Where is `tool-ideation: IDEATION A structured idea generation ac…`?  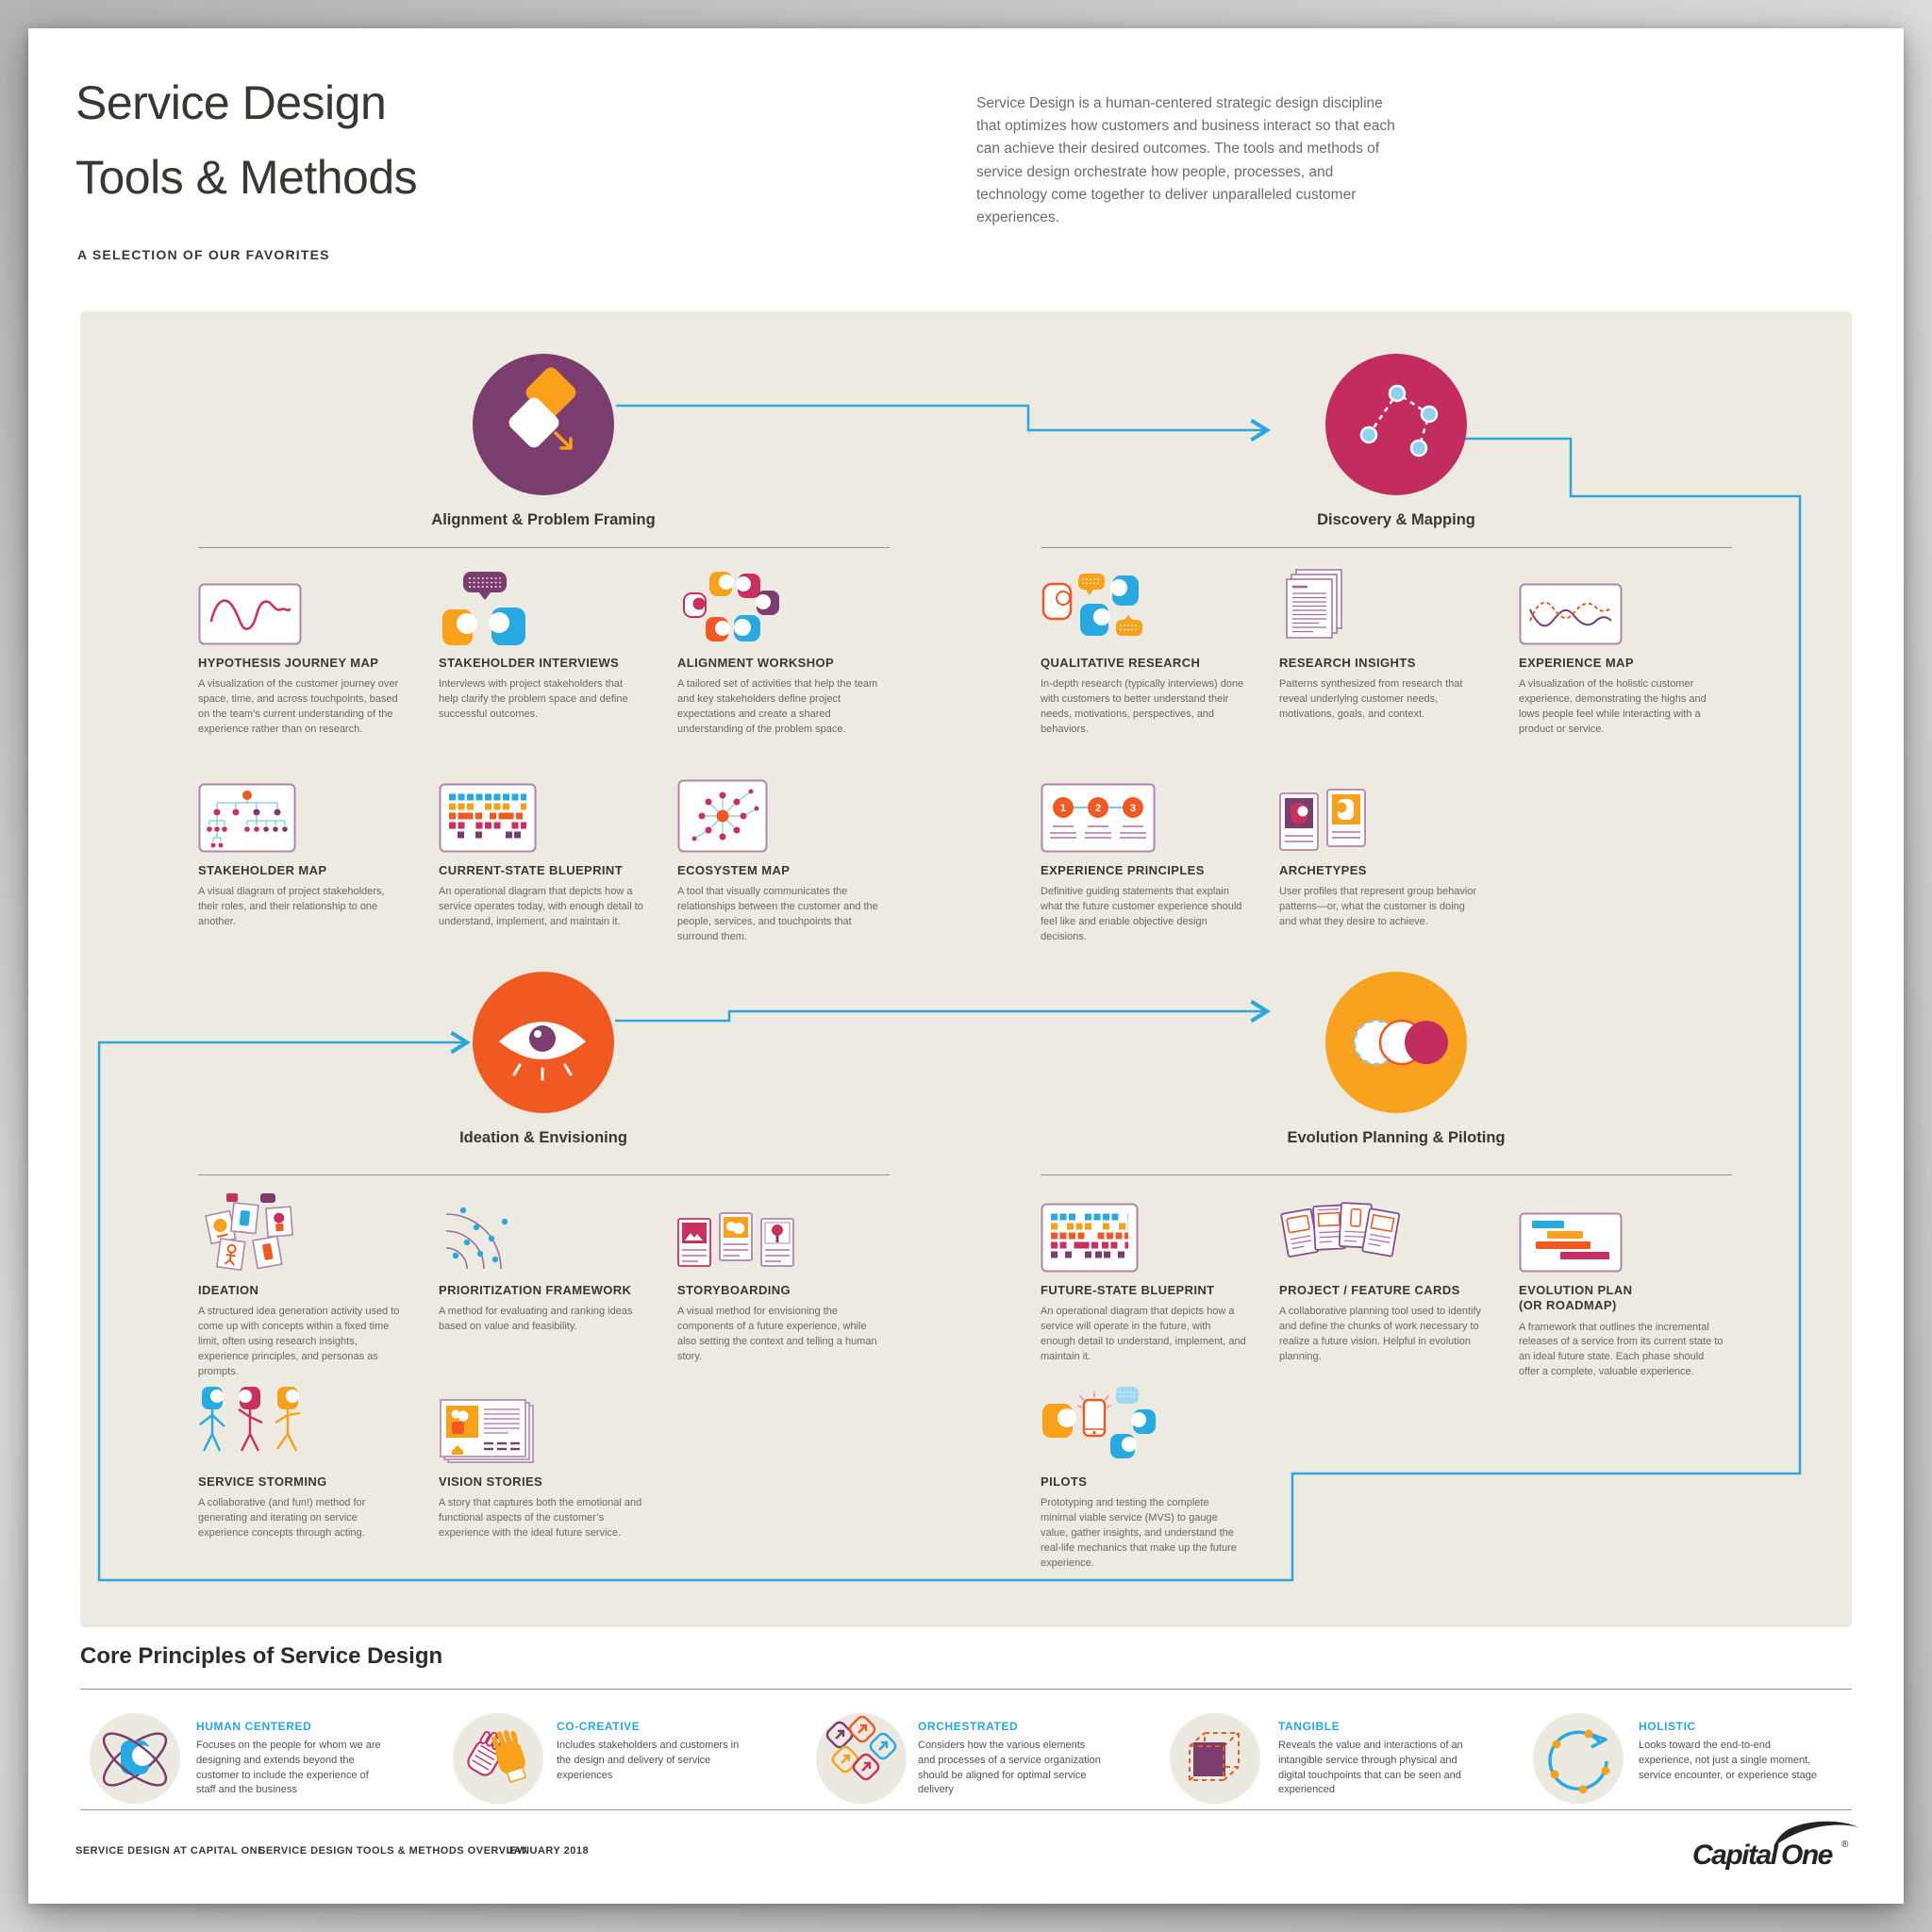 tool-ideation: IDEATION A structured idea generation ac… is located at coordinates (304, 1286).